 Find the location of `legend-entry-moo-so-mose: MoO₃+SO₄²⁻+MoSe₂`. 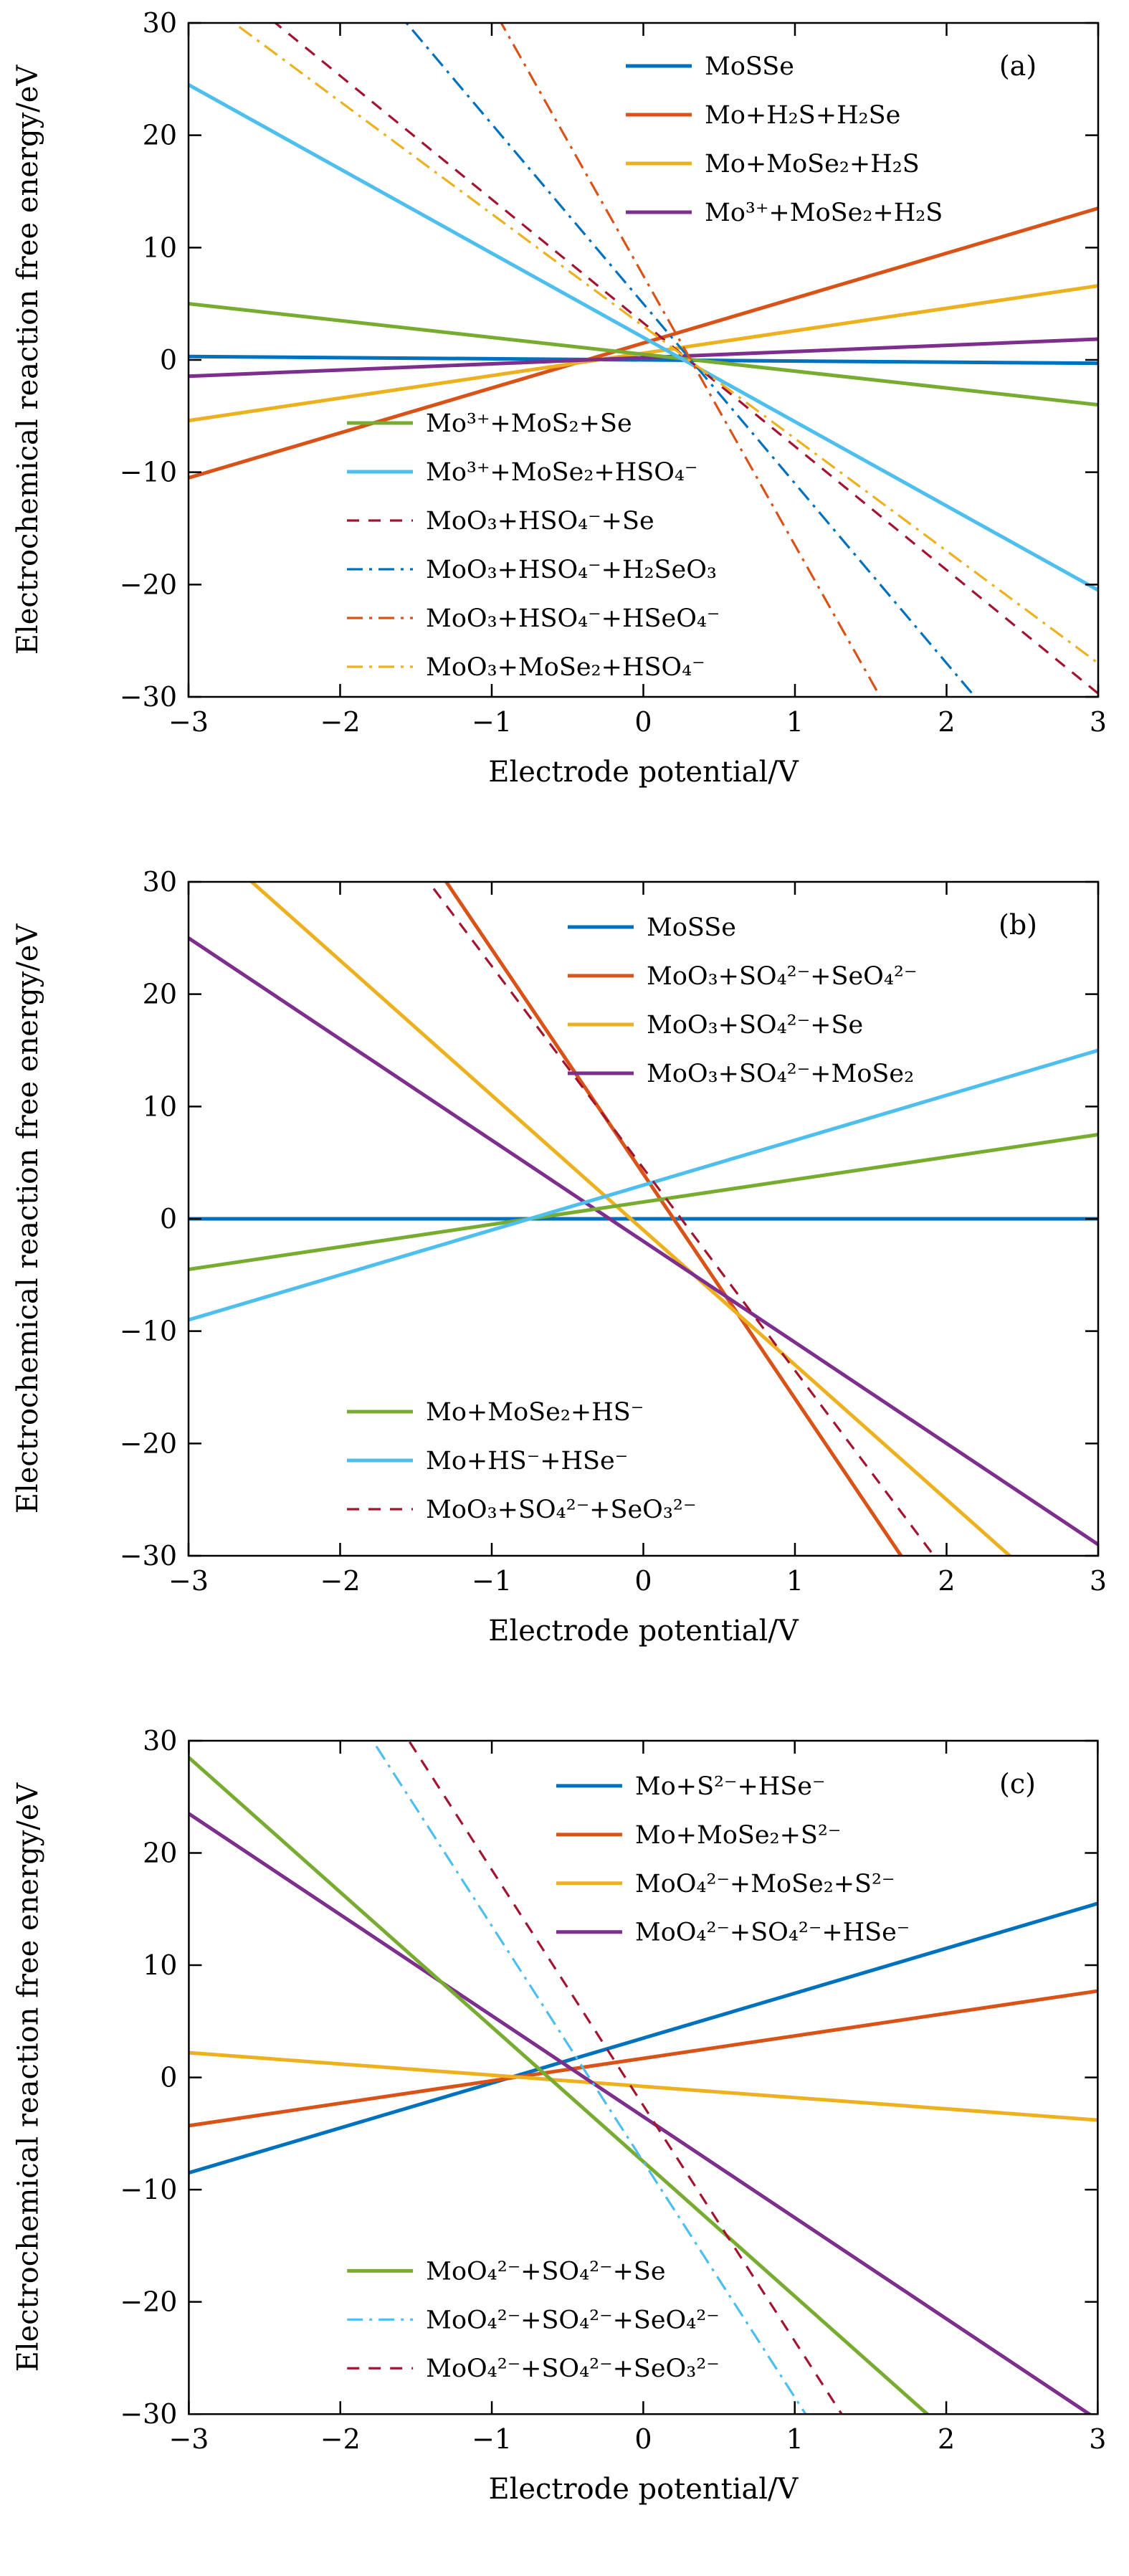

legend-entry-moo-so-mose: MoO₃+SO₄²⁻+MoSe₂ is located at coordinates (741, 1074).